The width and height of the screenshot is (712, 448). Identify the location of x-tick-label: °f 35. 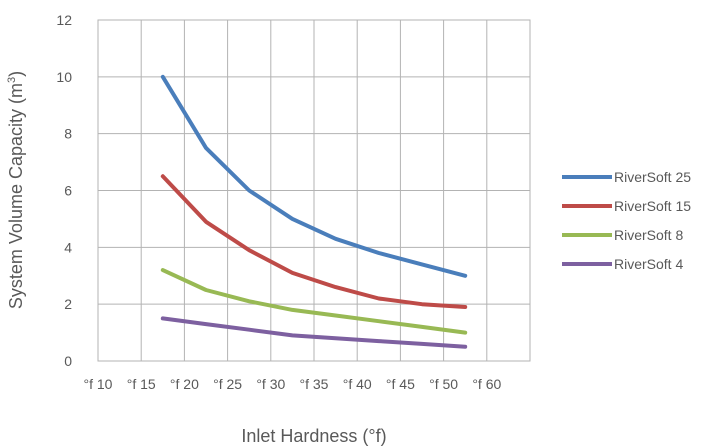
(314, 384).